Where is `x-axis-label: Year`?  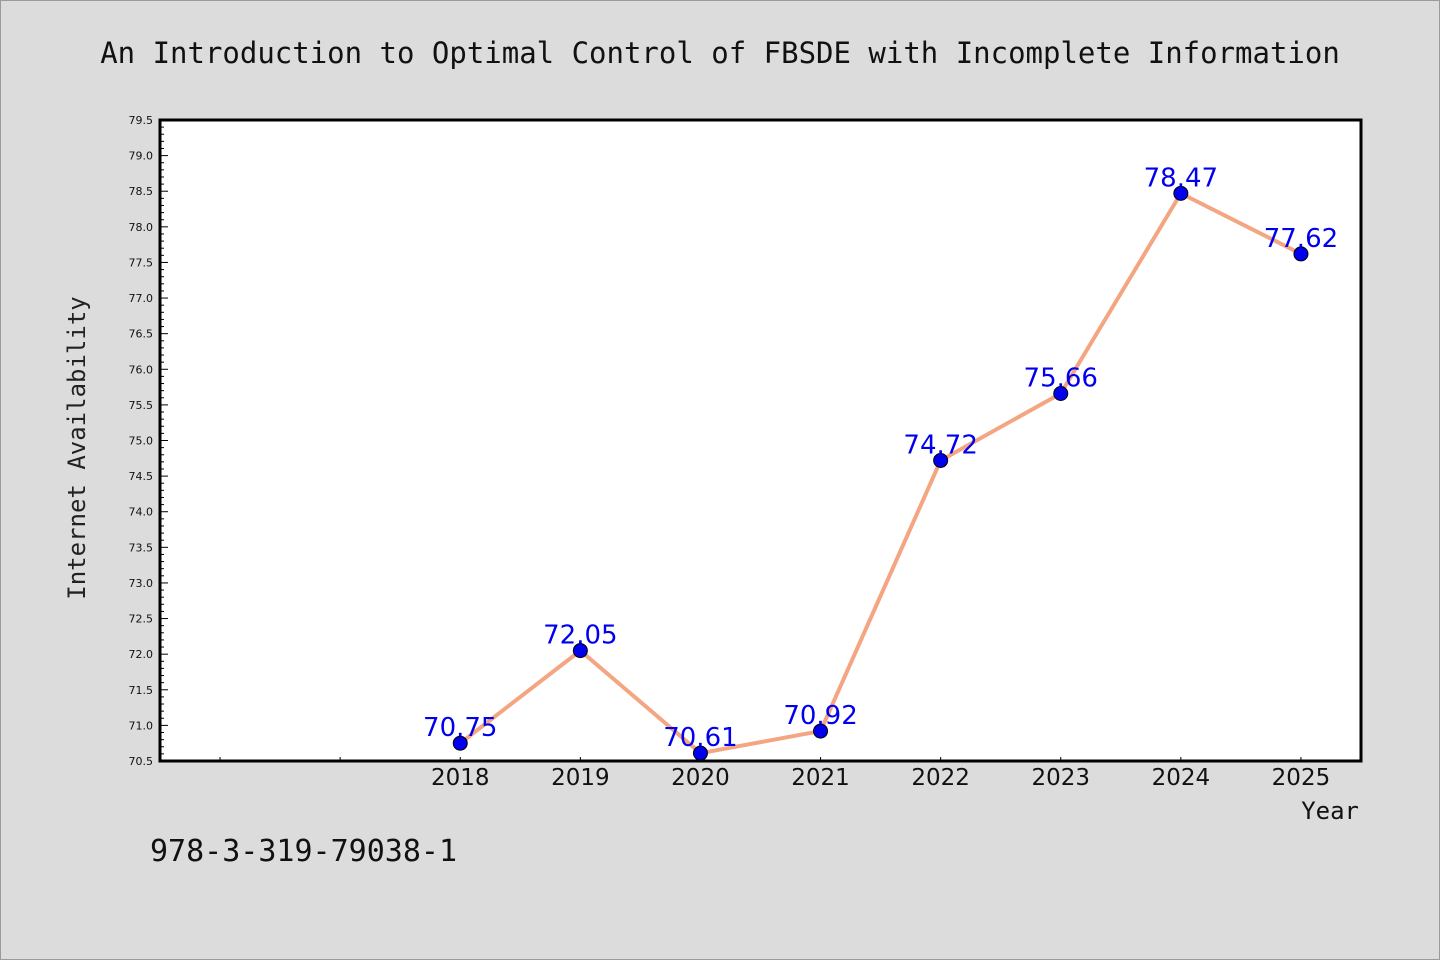 x-axis-label: Year is located at coordinates (1330, 811).